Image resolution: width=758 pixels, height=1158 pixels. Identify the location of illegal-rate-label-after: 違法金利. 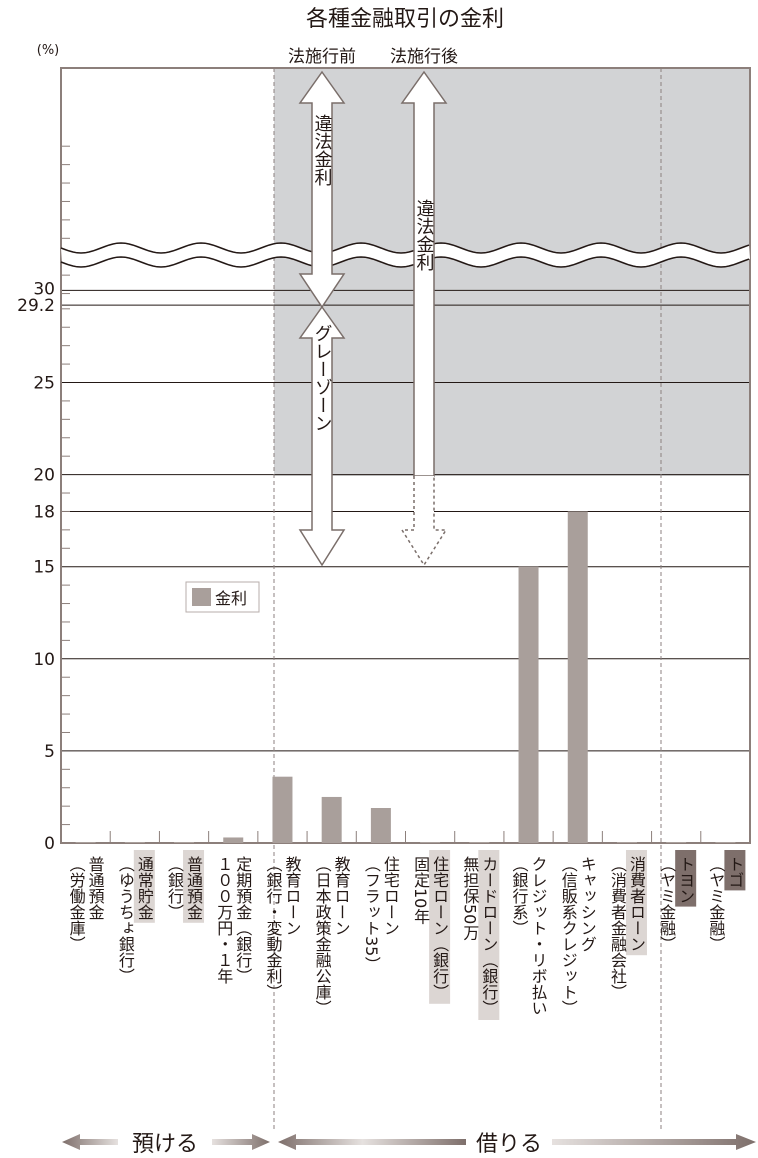
(424, 235).